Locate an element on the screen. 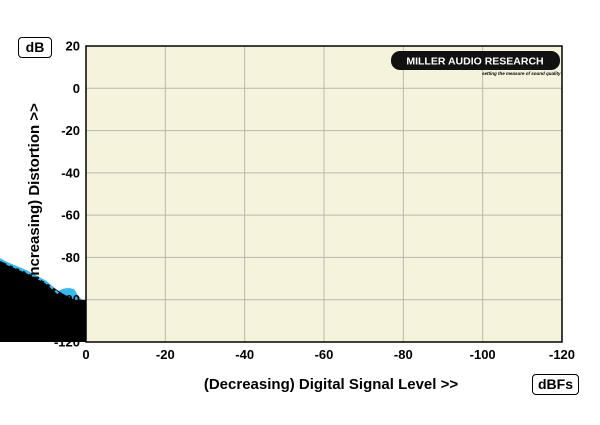 The image size is (600, 425). y-tick-label: 20 is located at coordinates (73, 46).